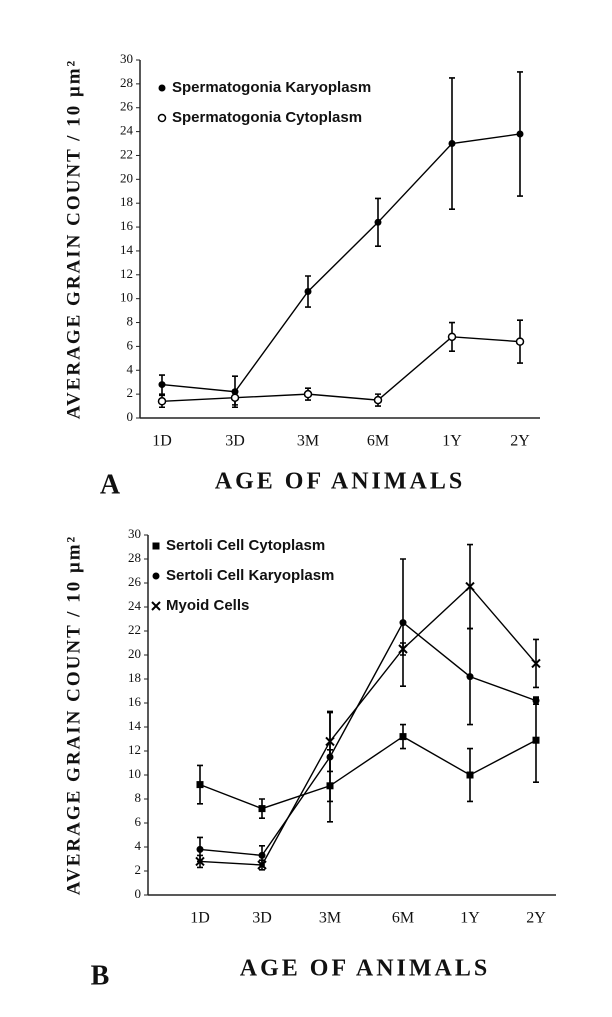 Image resolution: width=612 pixels, height=1017 pixels. Describe the element at coordinates (207, 605) in the screenshot. I see `legend-label: Myoid Cells` at that location.